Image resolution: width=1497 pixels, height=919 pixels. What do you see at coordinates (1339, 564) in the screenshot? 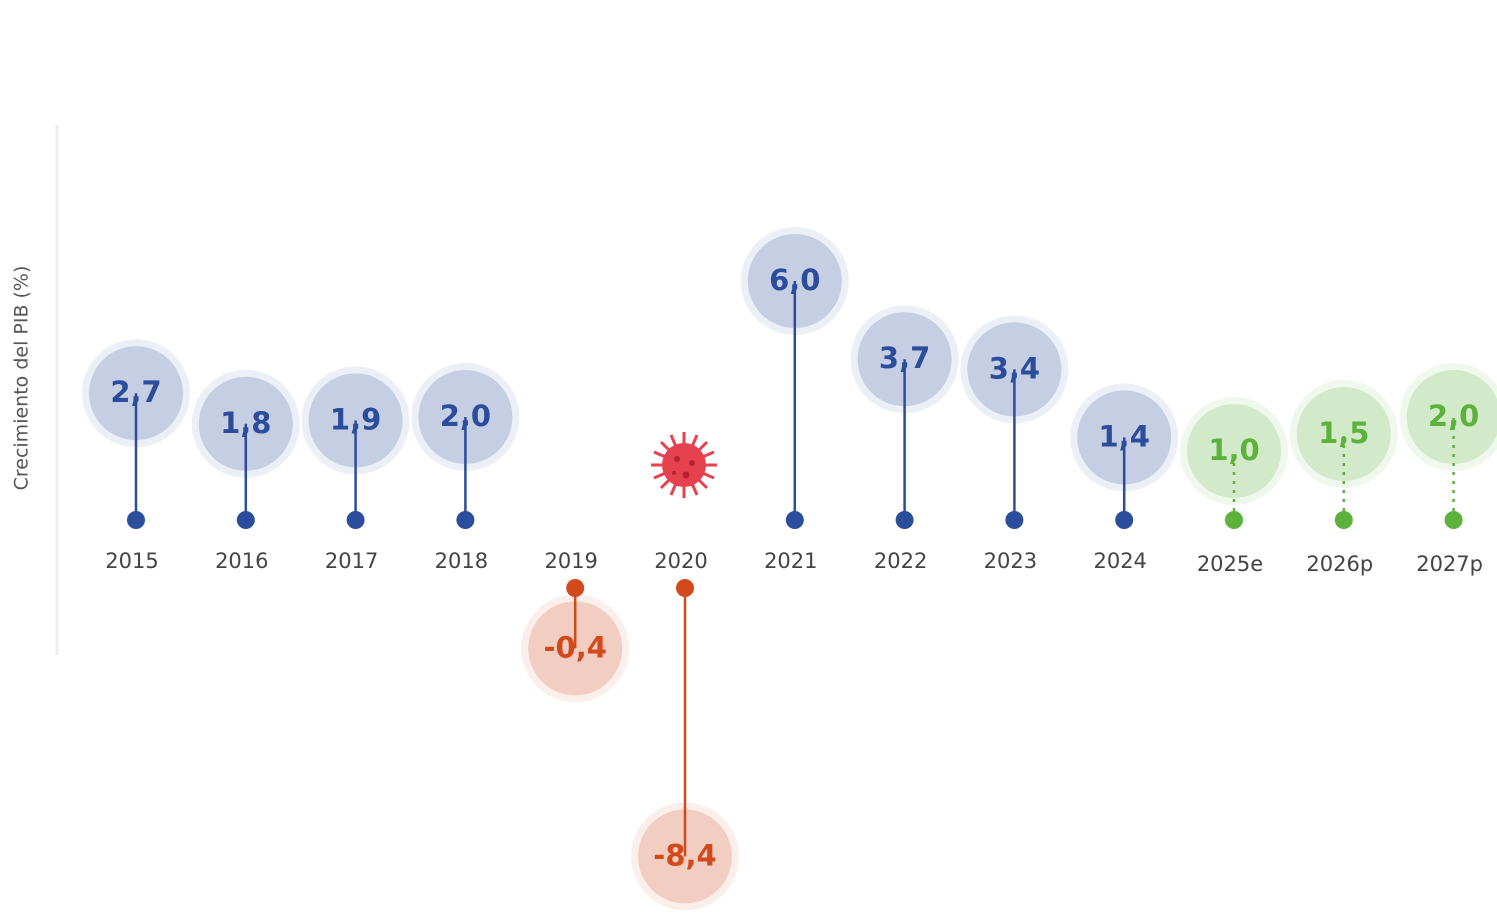
I see `x-tick-label: 2026p` at bounding box center [1339, 564].